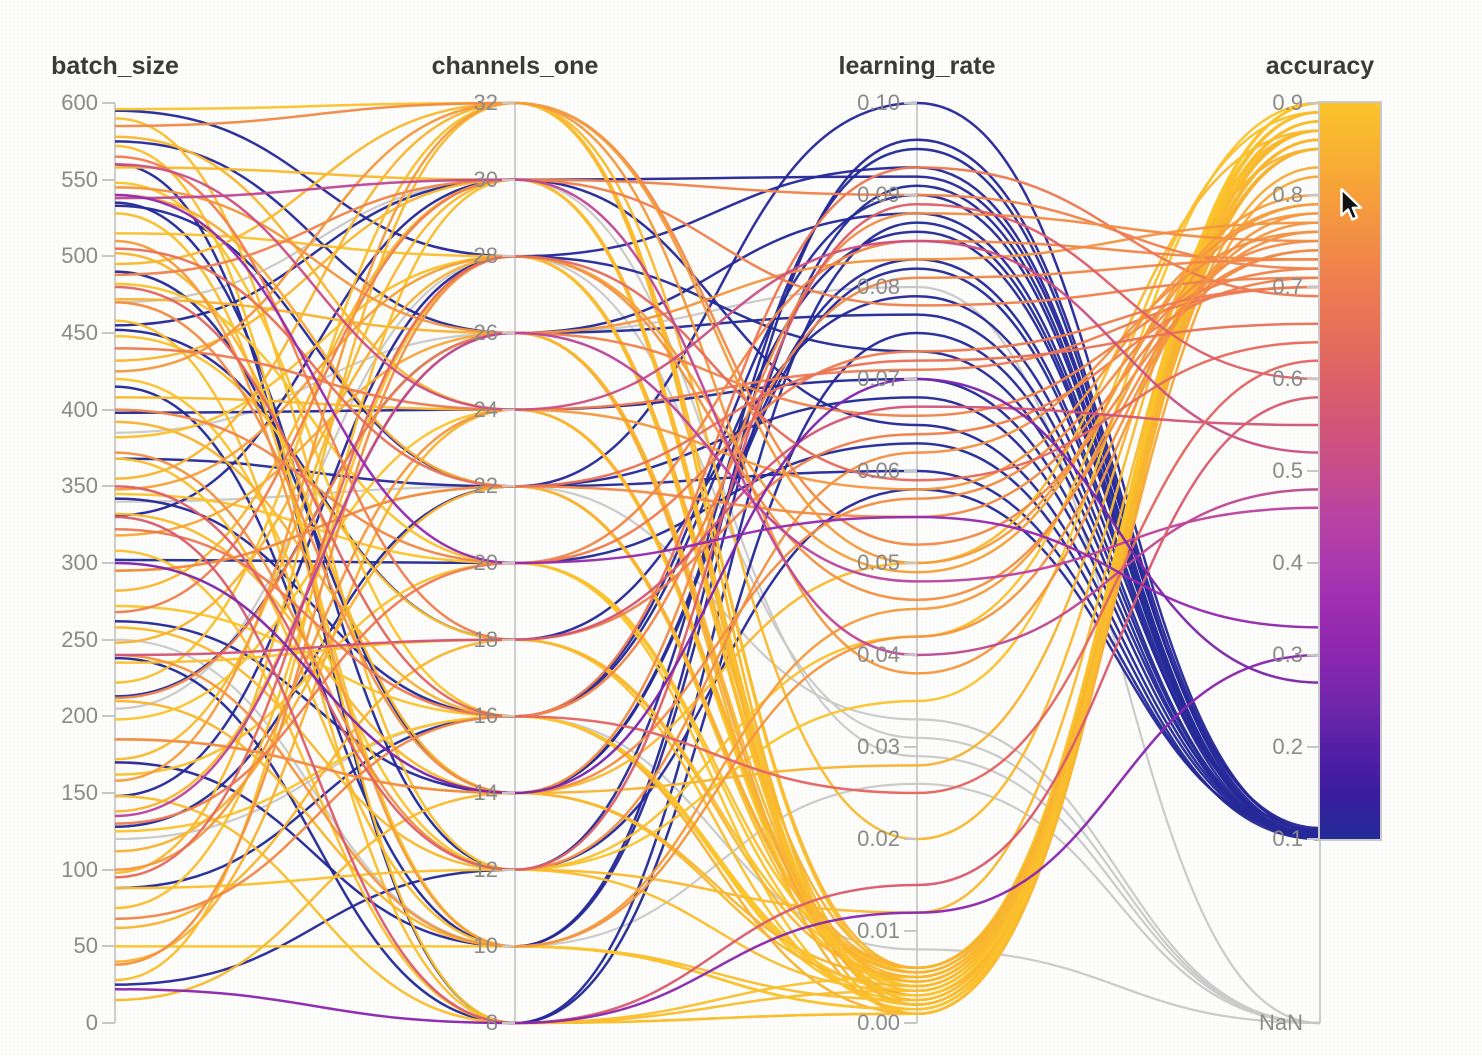 The image size is (1482, 1056). Describe the element at coordinates (1351, 204) in the screenshot. I see `mouse-cursor-icon` at that location.